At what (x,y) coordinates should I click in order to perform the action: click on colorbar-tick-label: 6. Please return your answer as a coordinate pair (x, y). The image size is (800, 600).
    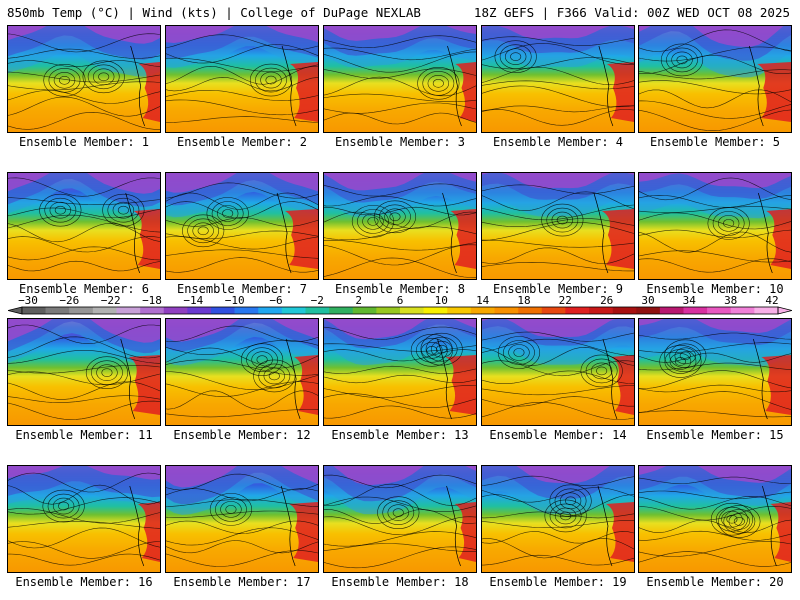
    Looking at the image, I should click on (400, 300).